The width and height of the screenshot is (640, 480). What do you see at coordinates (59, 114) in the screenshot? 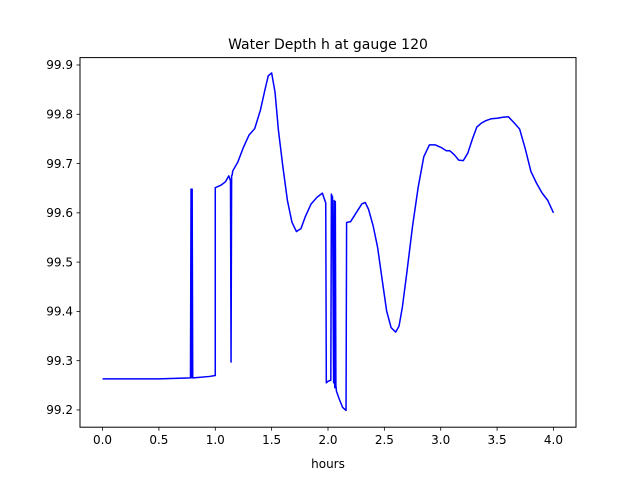
I see `y-tick-label: 99.8` at bounding box center [59, 114].